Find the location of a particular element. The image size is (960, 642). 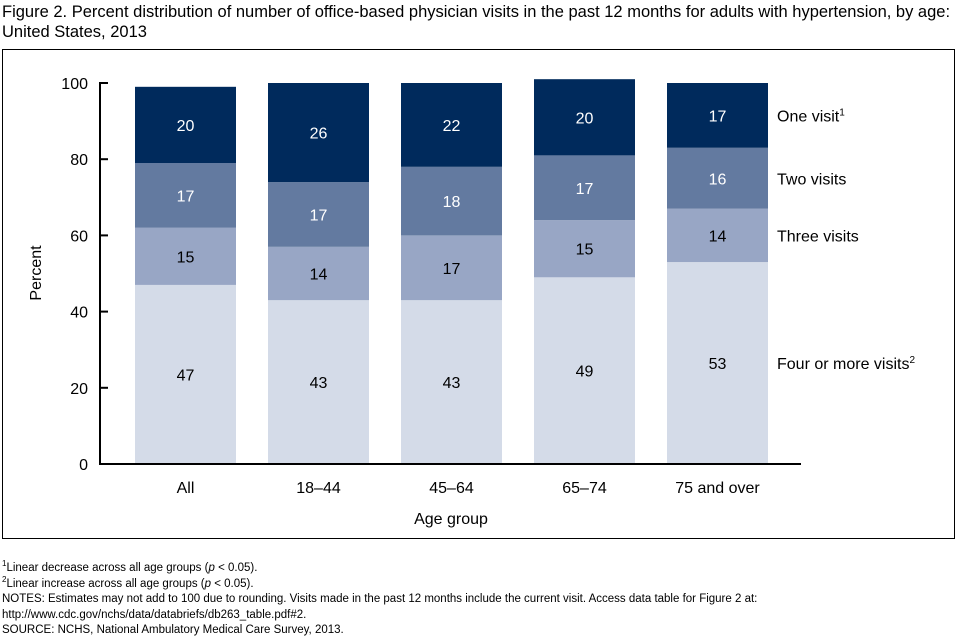

y-tick-label: 80 is located at coordinates (79, 160).